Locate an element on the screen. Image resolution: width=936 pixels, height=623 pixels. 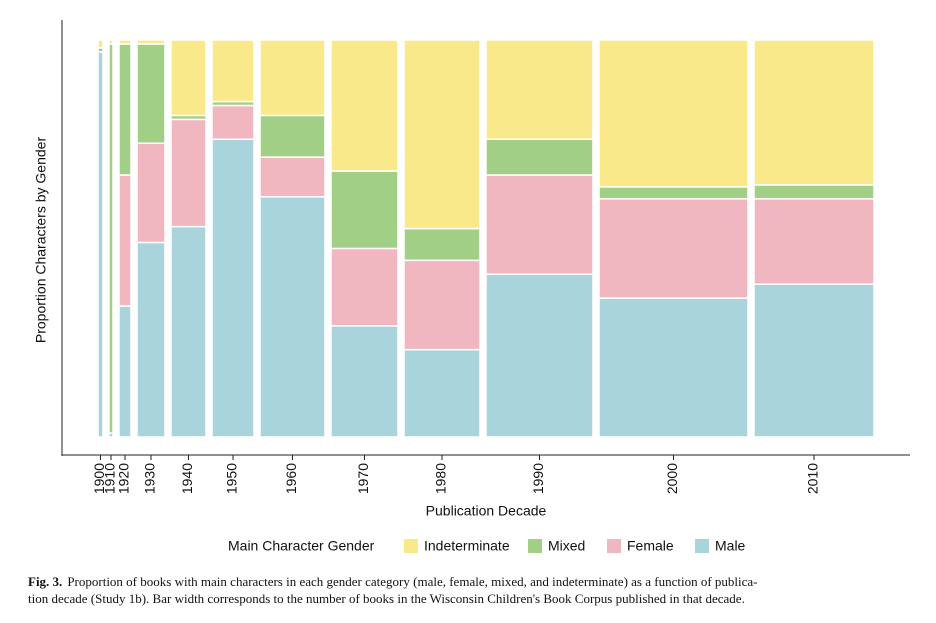
y-axis-label: Proportion Characters by Gender is located at coordinates (41, 240).